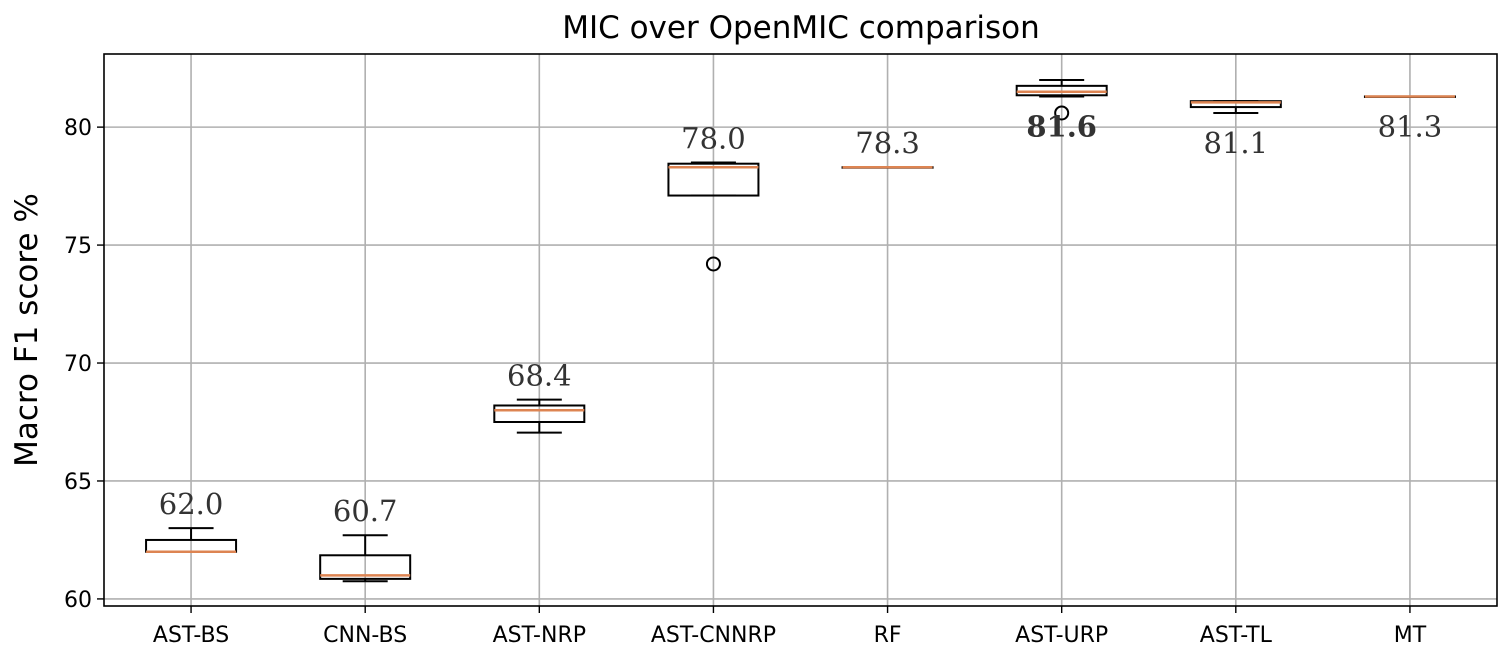 This screenshot has height=647, width=1503. Describe the element at coordinates (539, 635) in the screenshot. I see `x-tick-label: AST-NRP` at that location.